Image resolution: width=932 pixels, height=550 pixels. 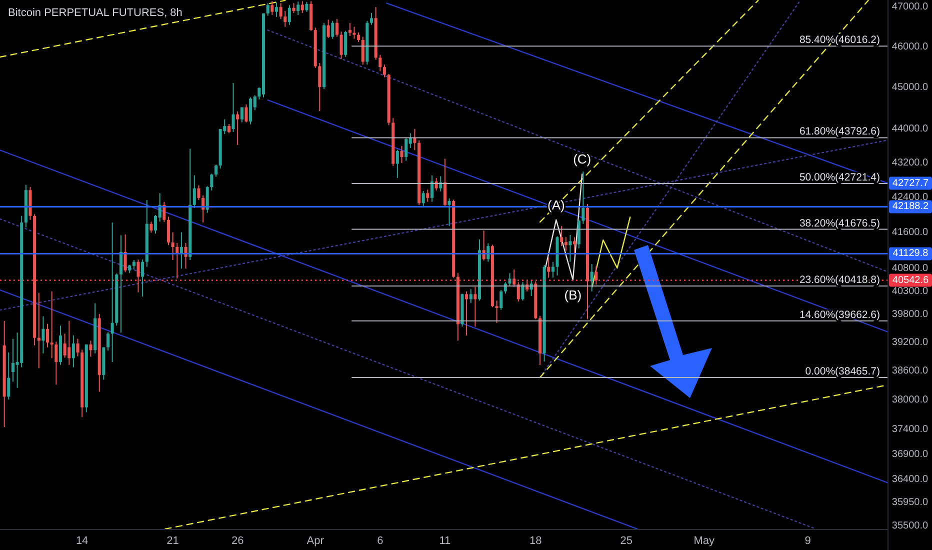 I want to click on y-tick-label: 37400.0, so click(x=910, y=429).